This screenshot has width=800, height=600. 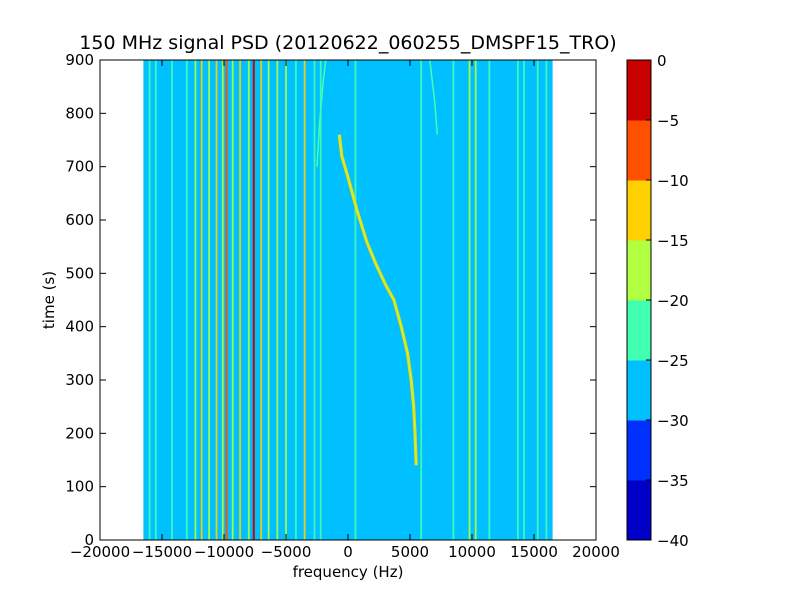 I want to click on colorbar: −40 −35 −30 −25 −20 −15 −10 −5 0, so click(x=657, y=301).